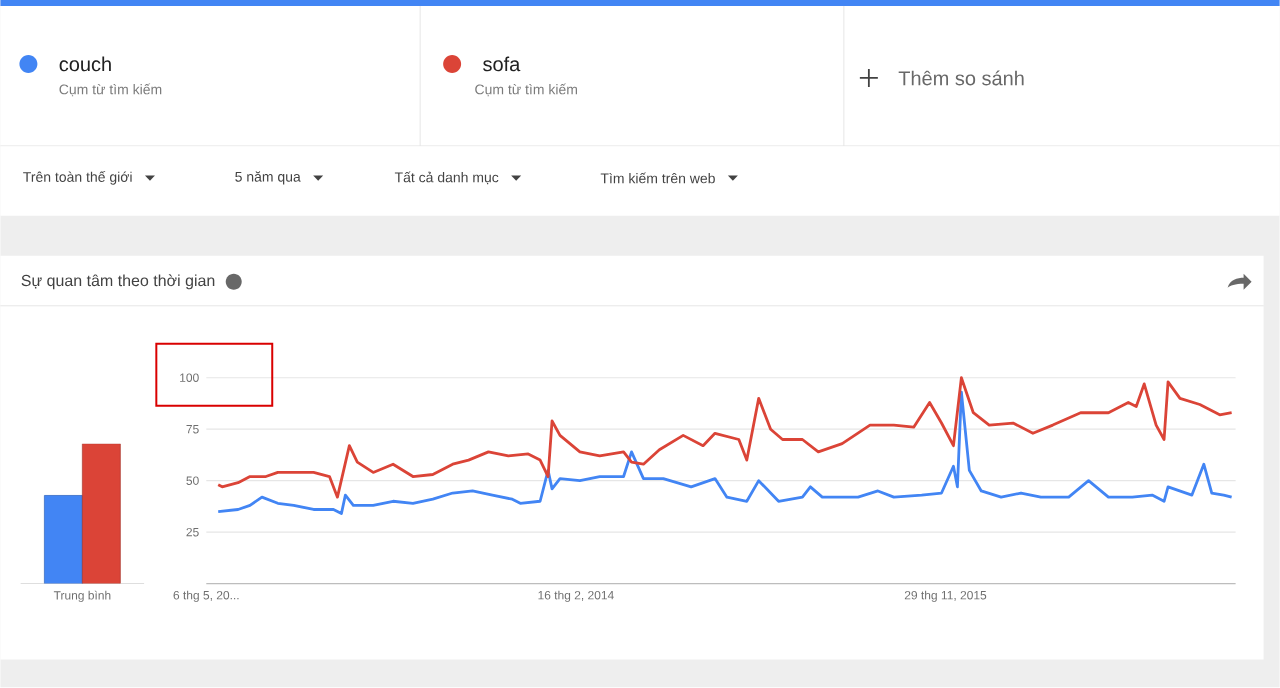  Describe the element at coordinates (961, 78) in the screenshot. I see `text: Thêm so sánh` at that location.